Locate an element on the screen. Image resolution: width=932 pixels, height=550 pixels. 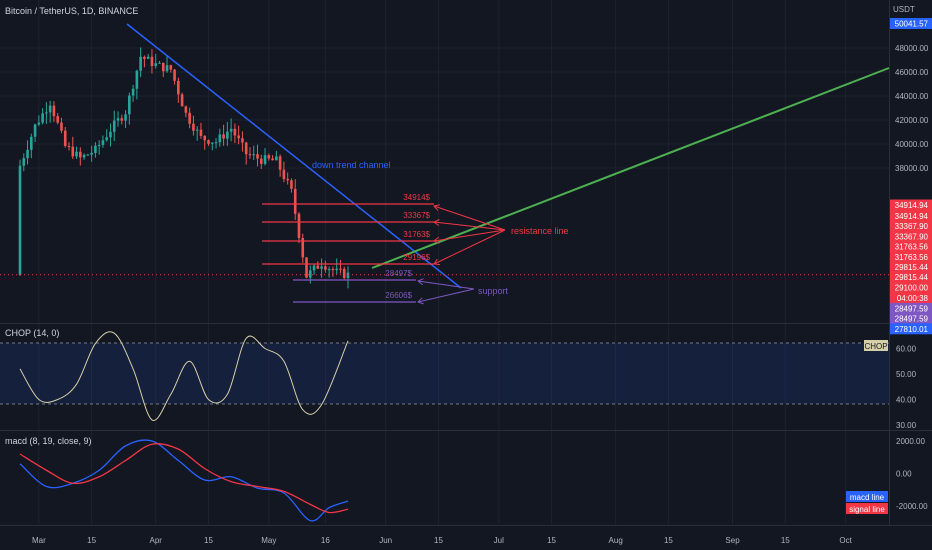
time-axis: Mar 15 Apr 15 May 16 Jun 15 Jul 15 Aug 15 Sep 15 Oct is located at coordinates (442, 540).